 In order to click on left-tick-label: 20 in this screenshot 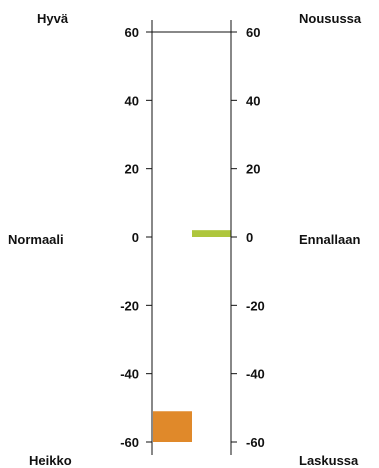, I will do `click(132, 169)`.